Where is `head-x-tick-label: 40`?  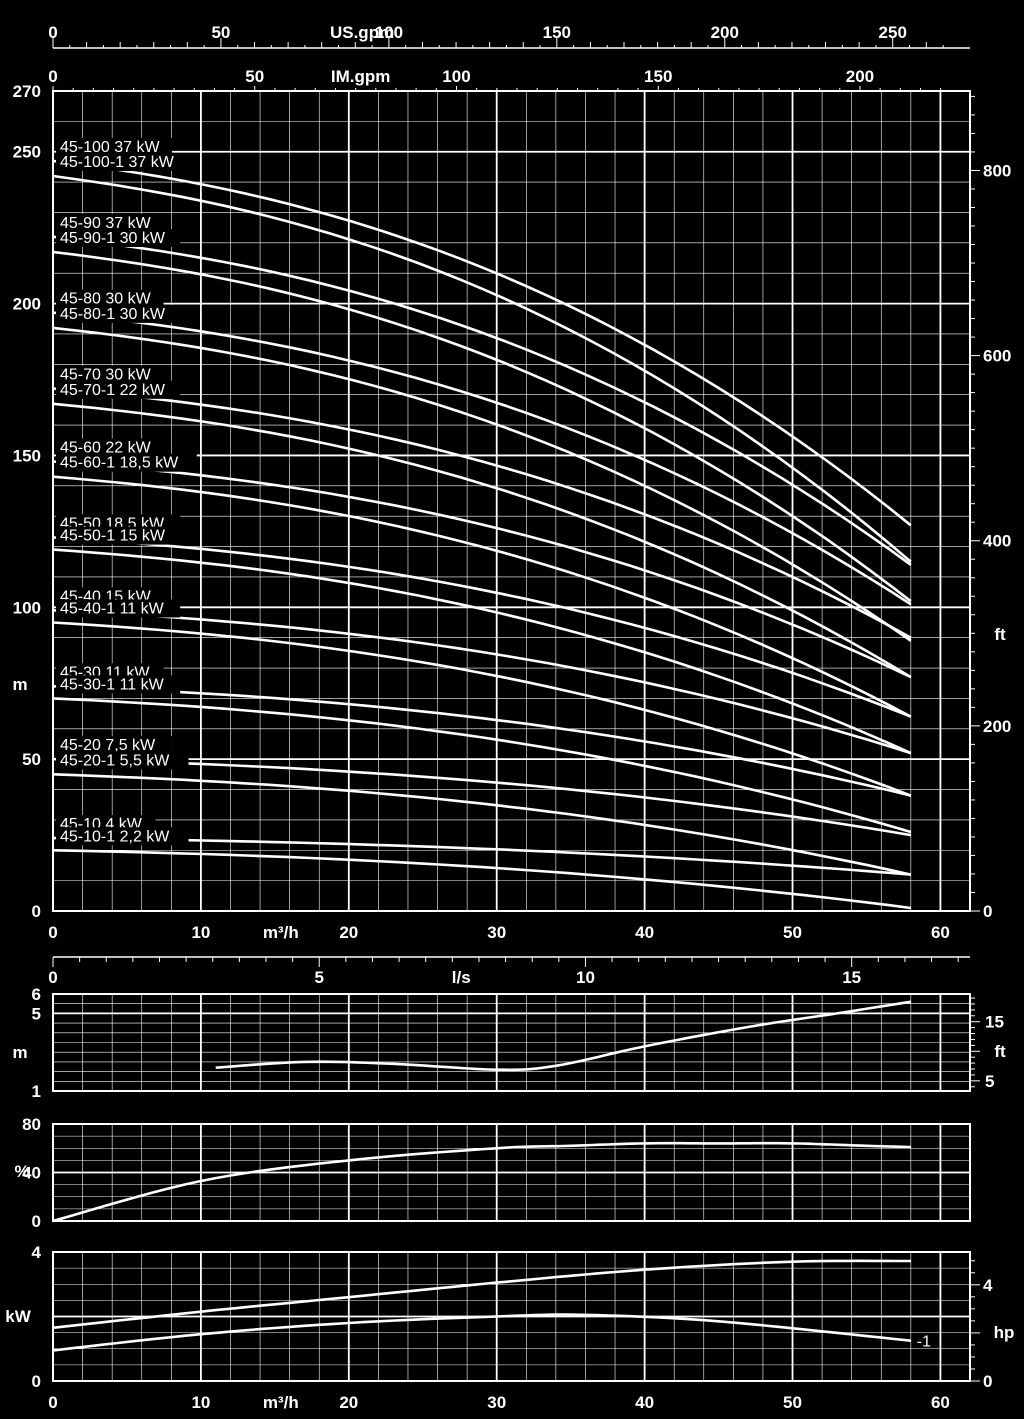
head-x-tick-label: 40 is located at coordinates (644, 932).